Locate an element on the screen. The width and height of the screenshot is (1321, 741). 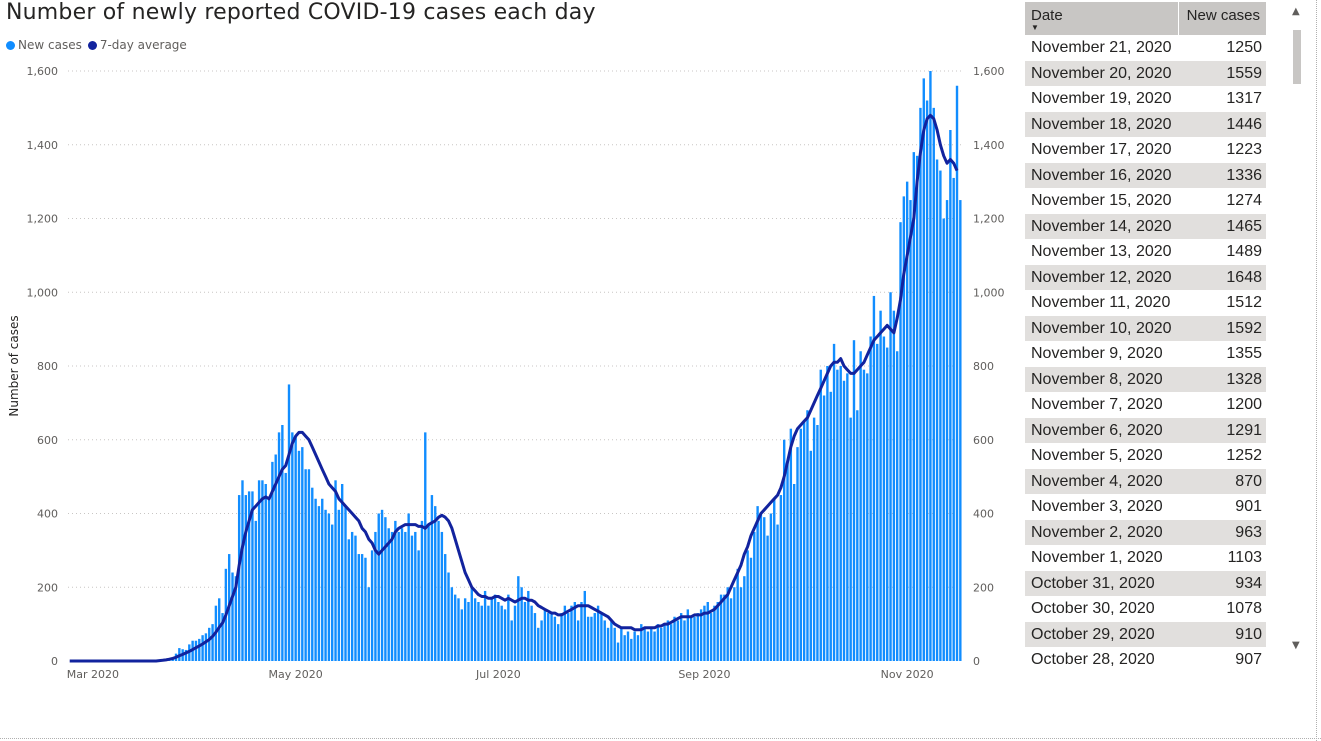
column-header-new-cases: New cases is located at coordinates (1221, 18).